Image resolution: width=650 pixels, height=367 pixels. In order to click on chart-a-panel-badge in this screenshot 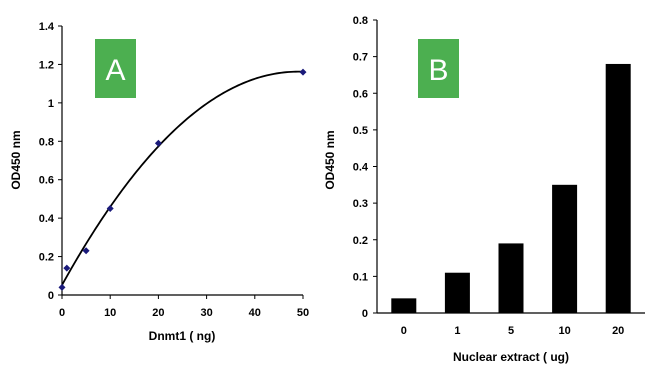, I will do `click(115, 68)`.